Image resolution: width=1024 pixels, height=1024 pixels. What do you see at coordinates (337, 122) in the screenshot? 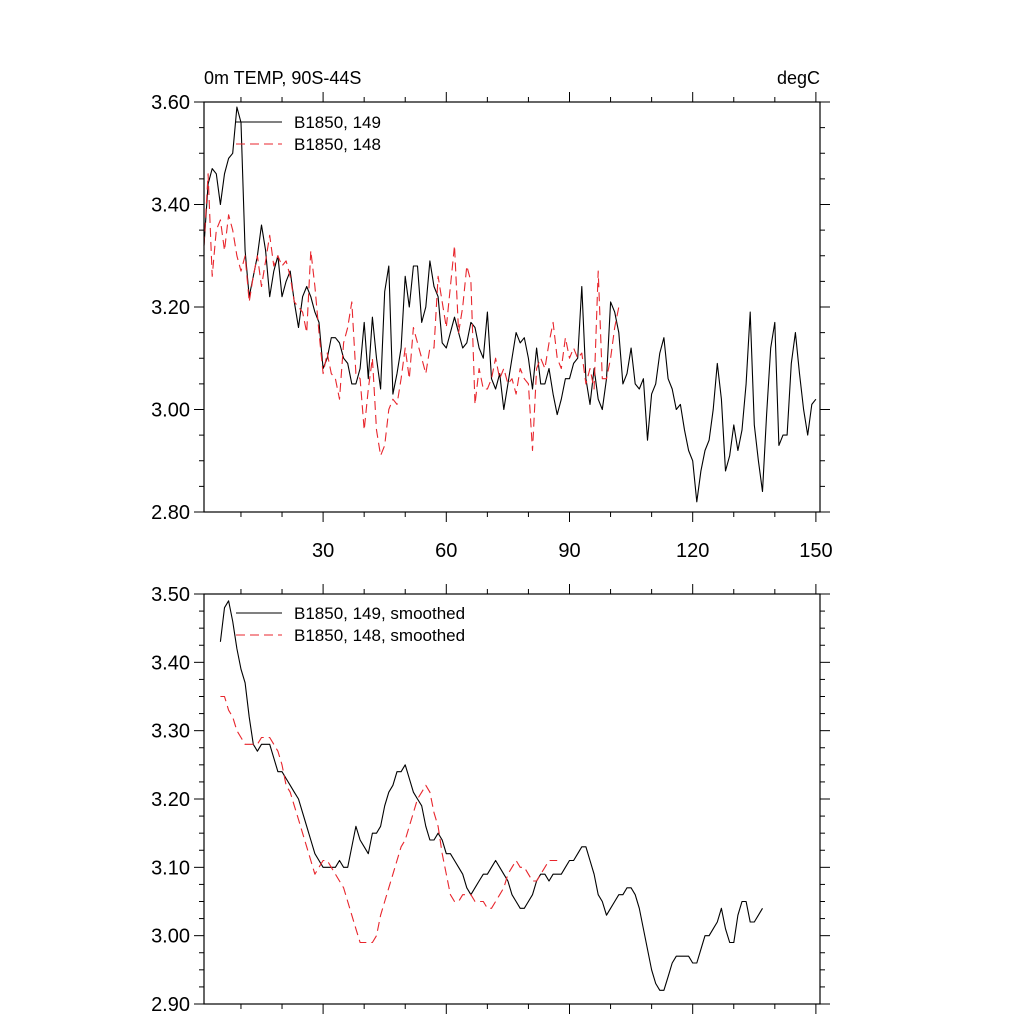
I see `legend-label: B1850, 149` at bounding box center [337, 122].